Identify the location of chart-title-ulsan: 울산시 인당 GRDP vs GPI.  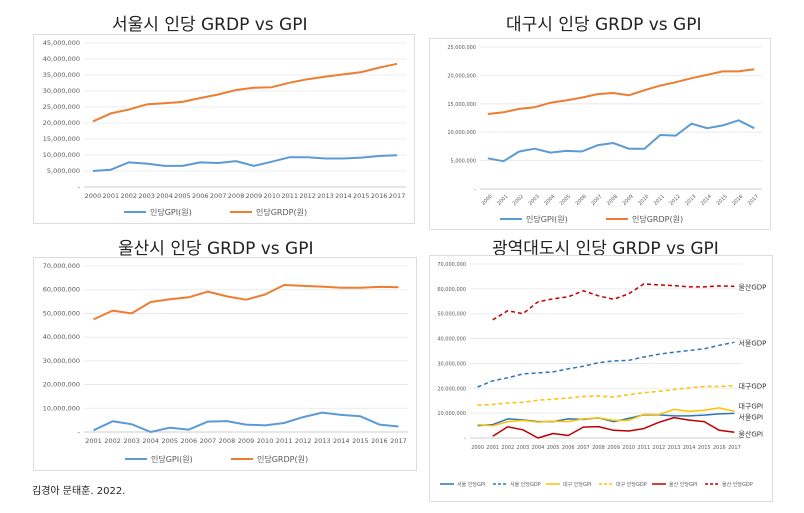
(216, 249).